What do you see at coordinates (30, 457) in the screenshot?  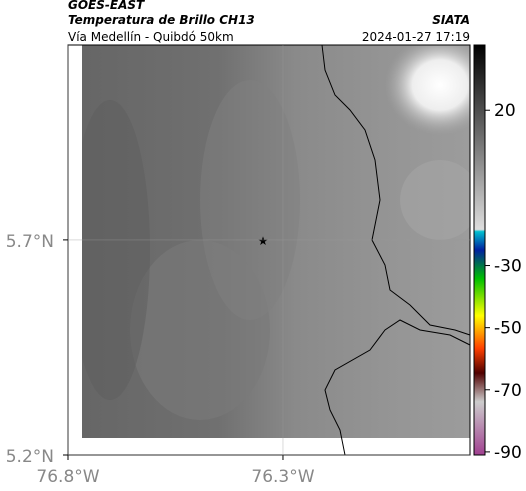 I see `y-tick-label: 5.2°N` at bounding box center [30, 457].